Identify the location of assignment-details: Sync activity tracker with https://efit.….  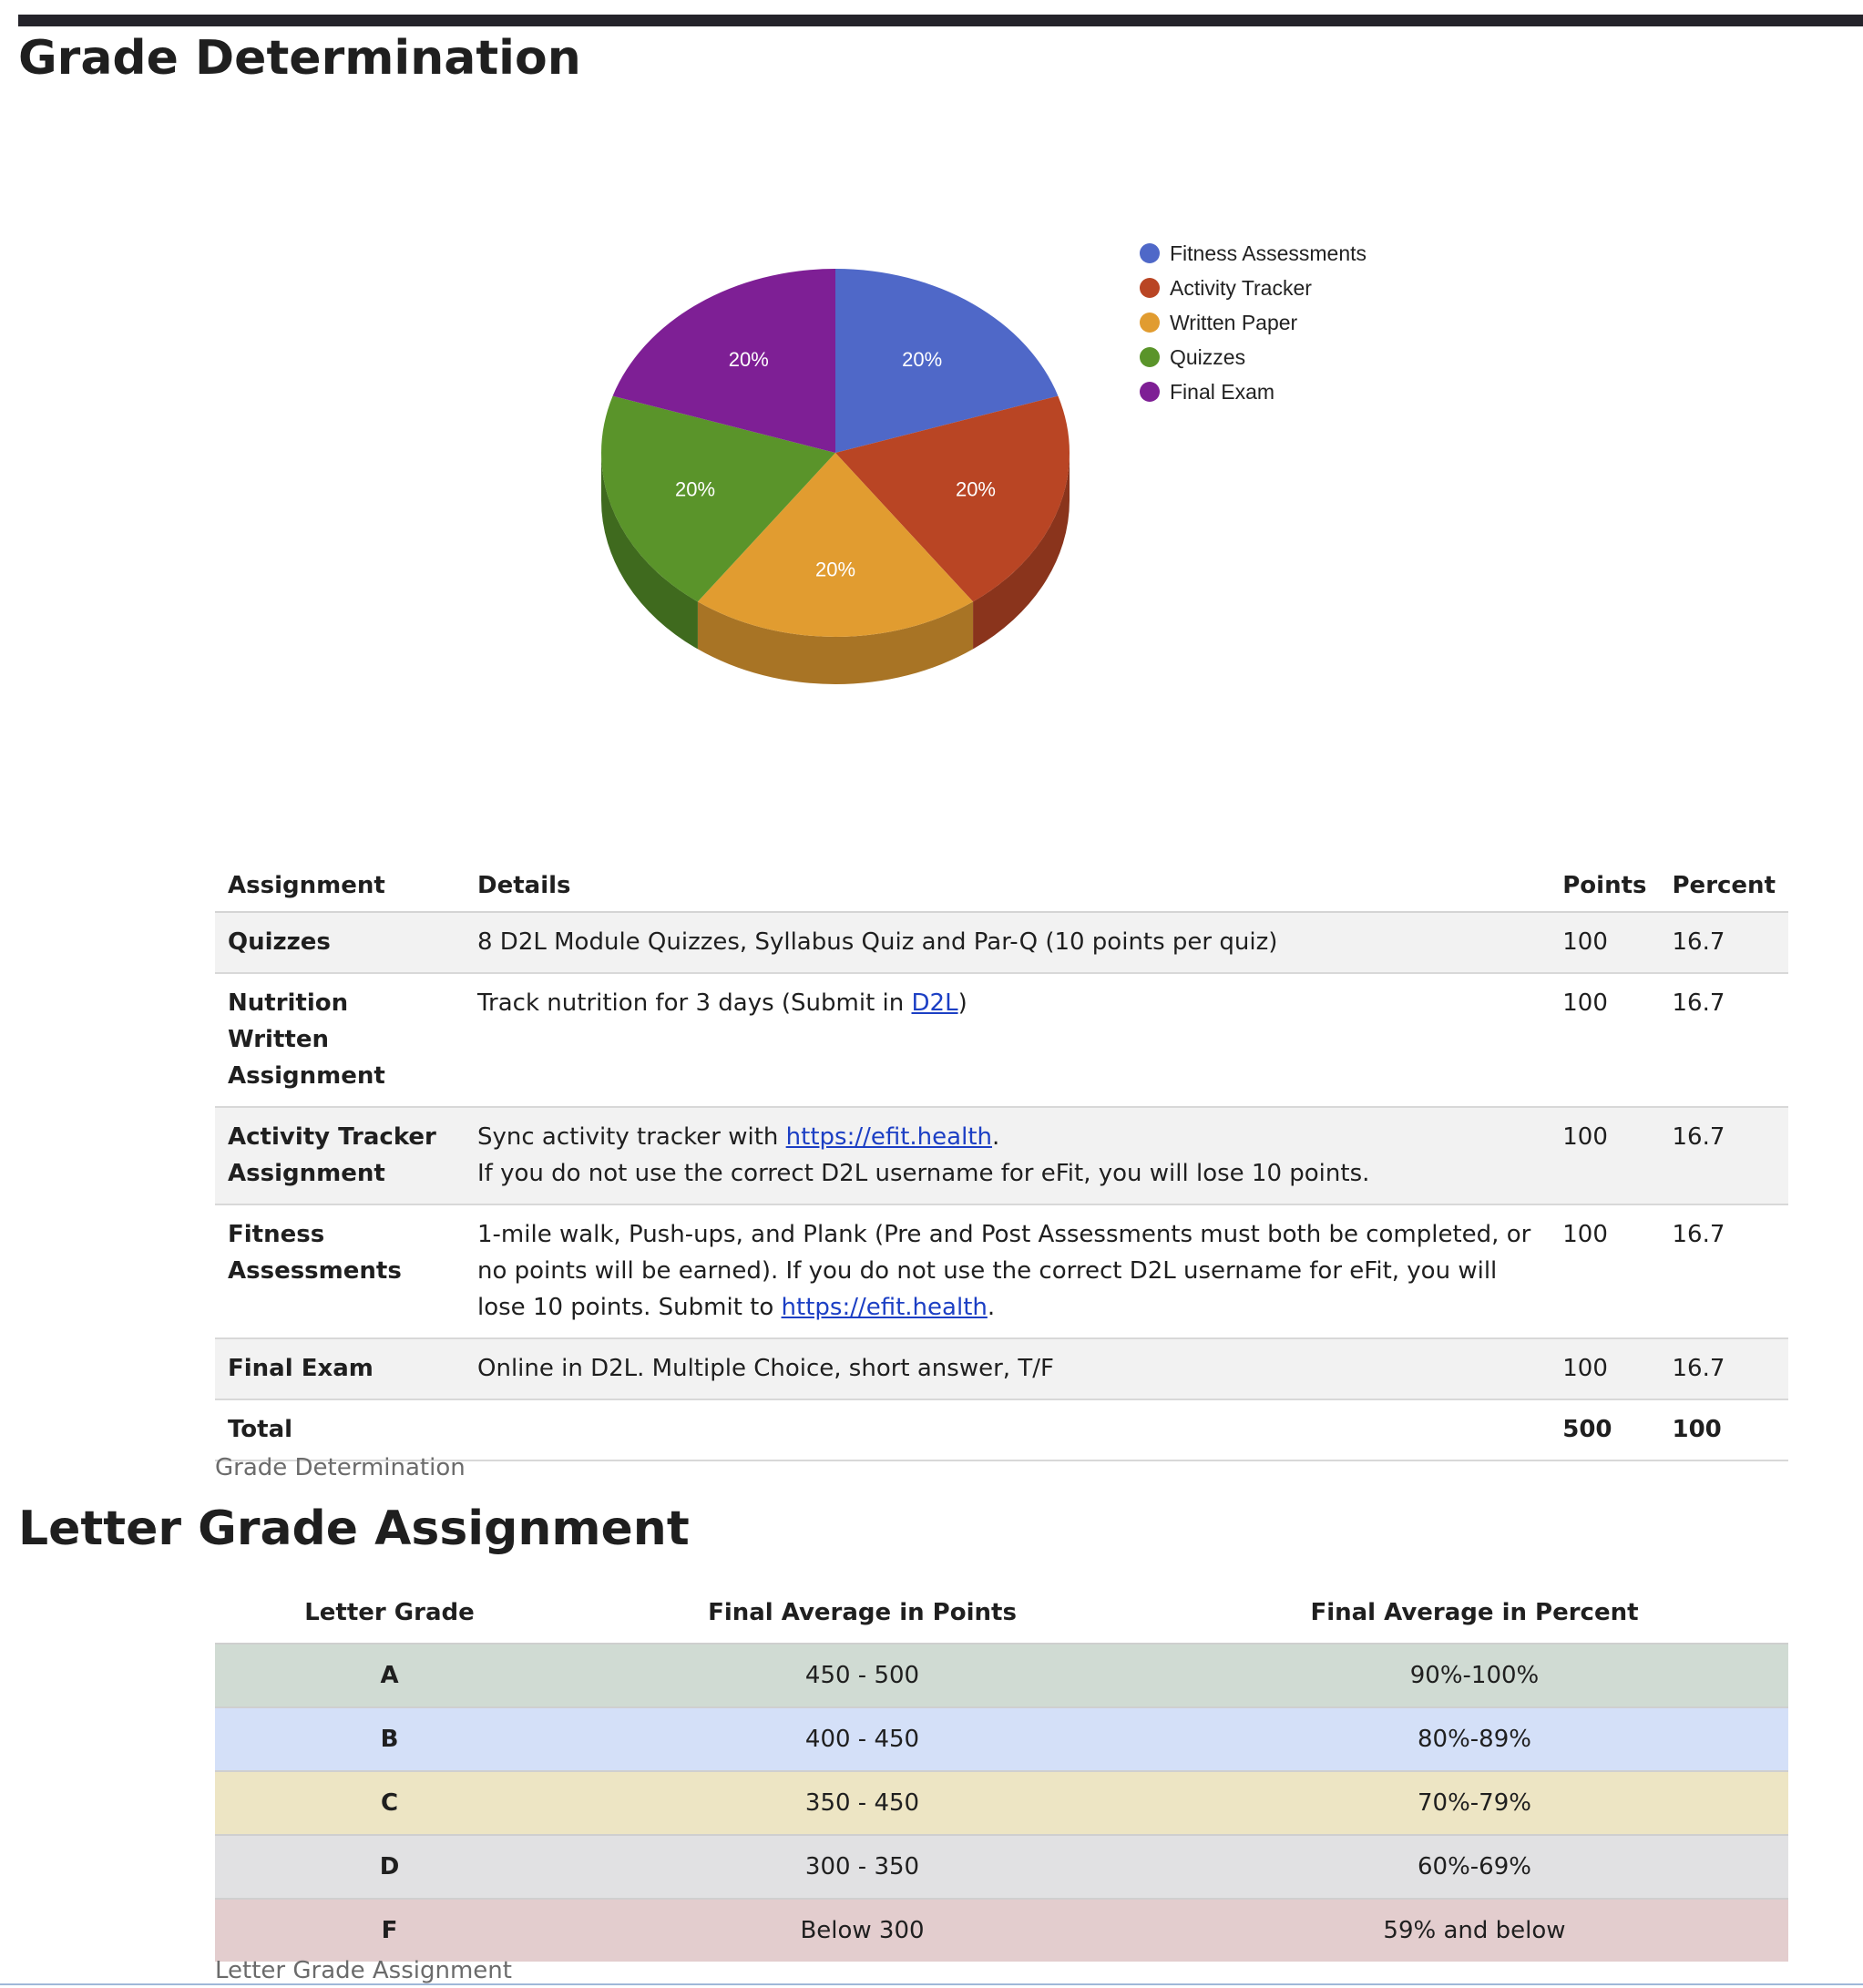
(1007, 1155).